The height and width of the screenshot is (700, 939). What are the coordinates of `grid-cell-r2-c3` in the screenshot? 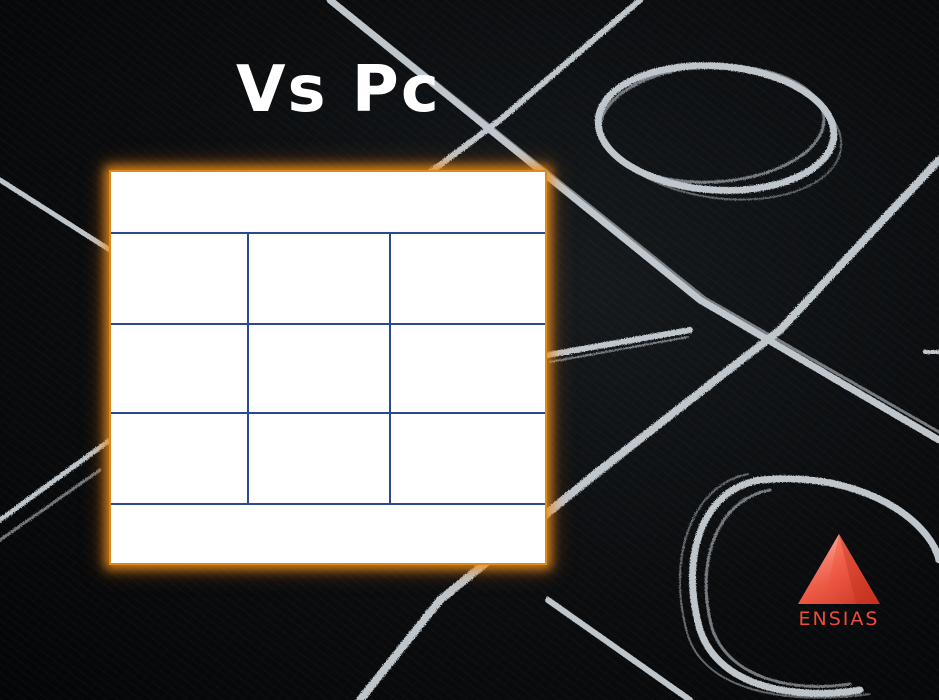 It's located at (468, 368).